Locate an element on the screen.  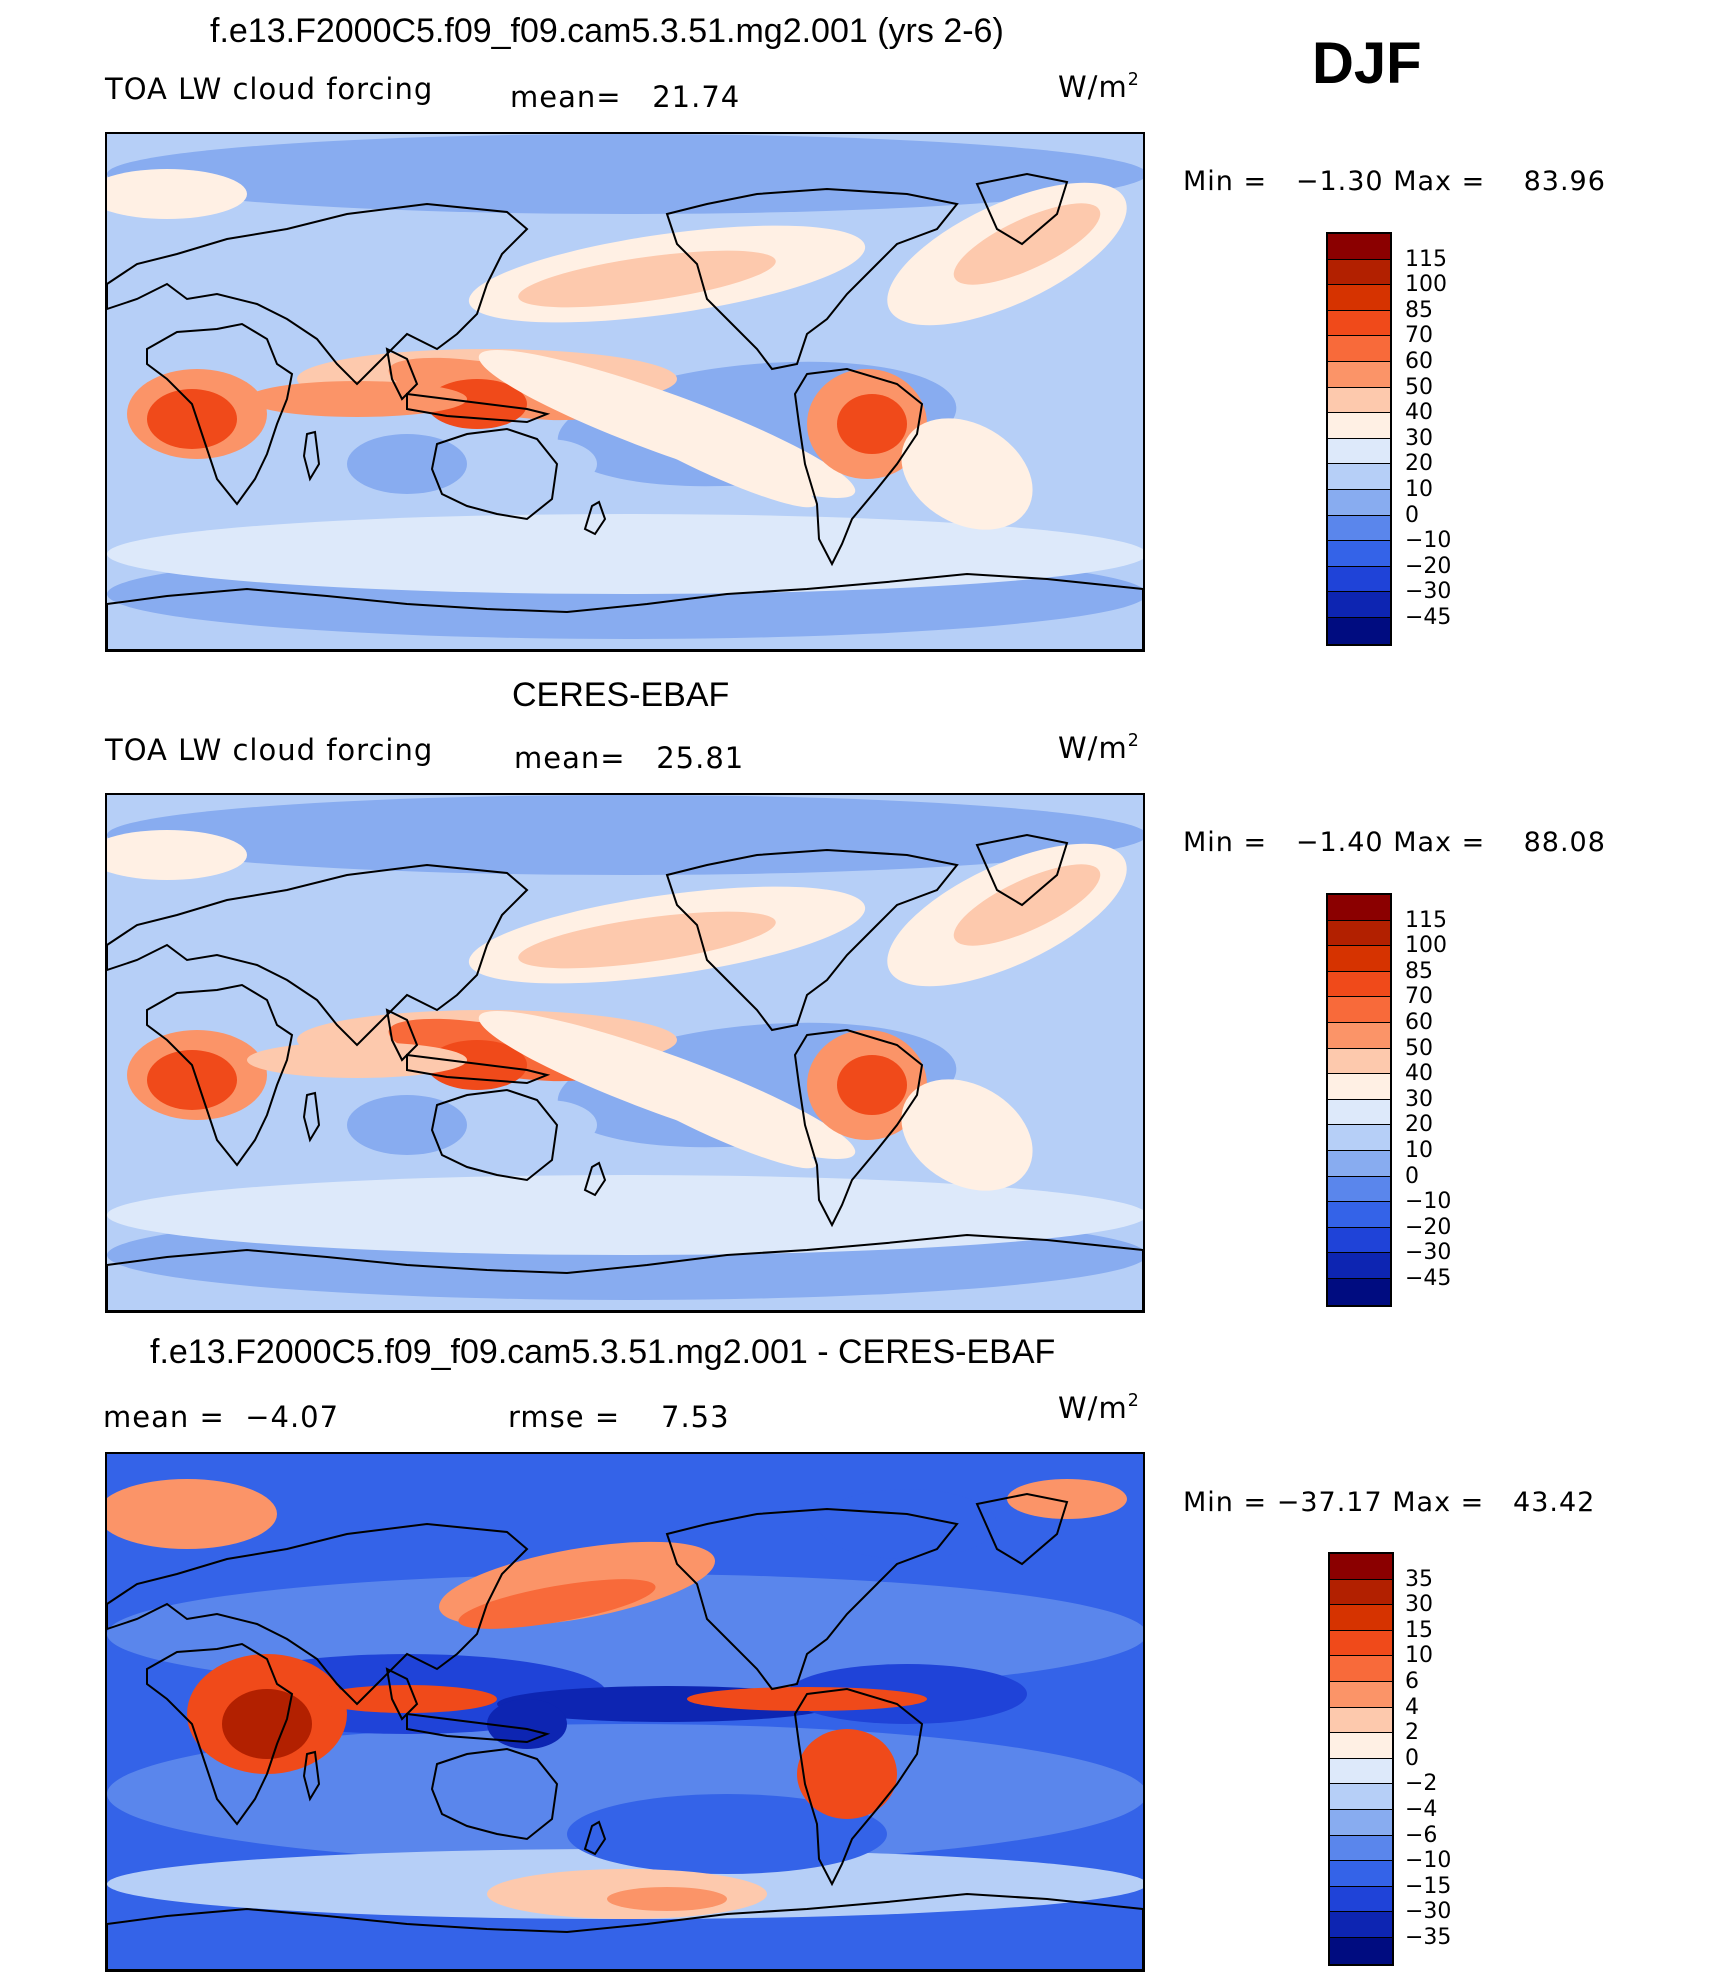
panel2-max-label: Max = is located at coordinates (1439, 842).